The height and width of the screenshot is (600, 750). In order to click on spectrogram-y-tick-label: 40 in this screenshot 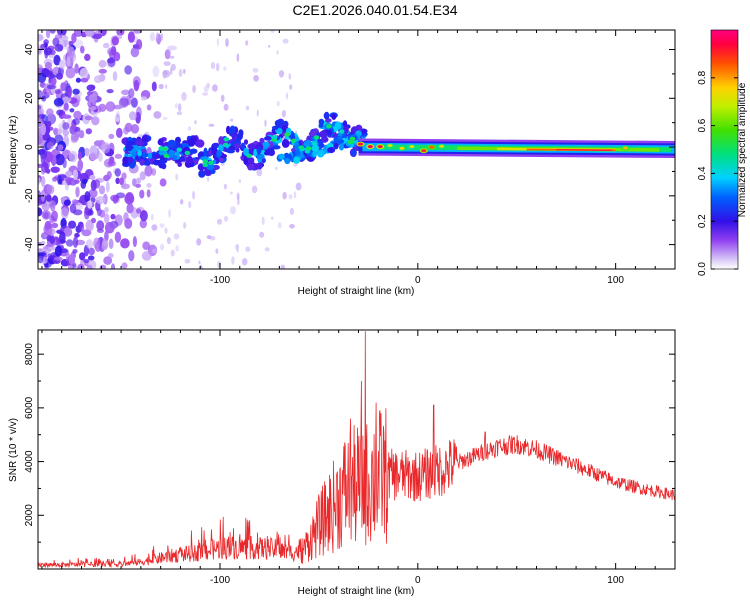, I will do `click(29, 50)`.